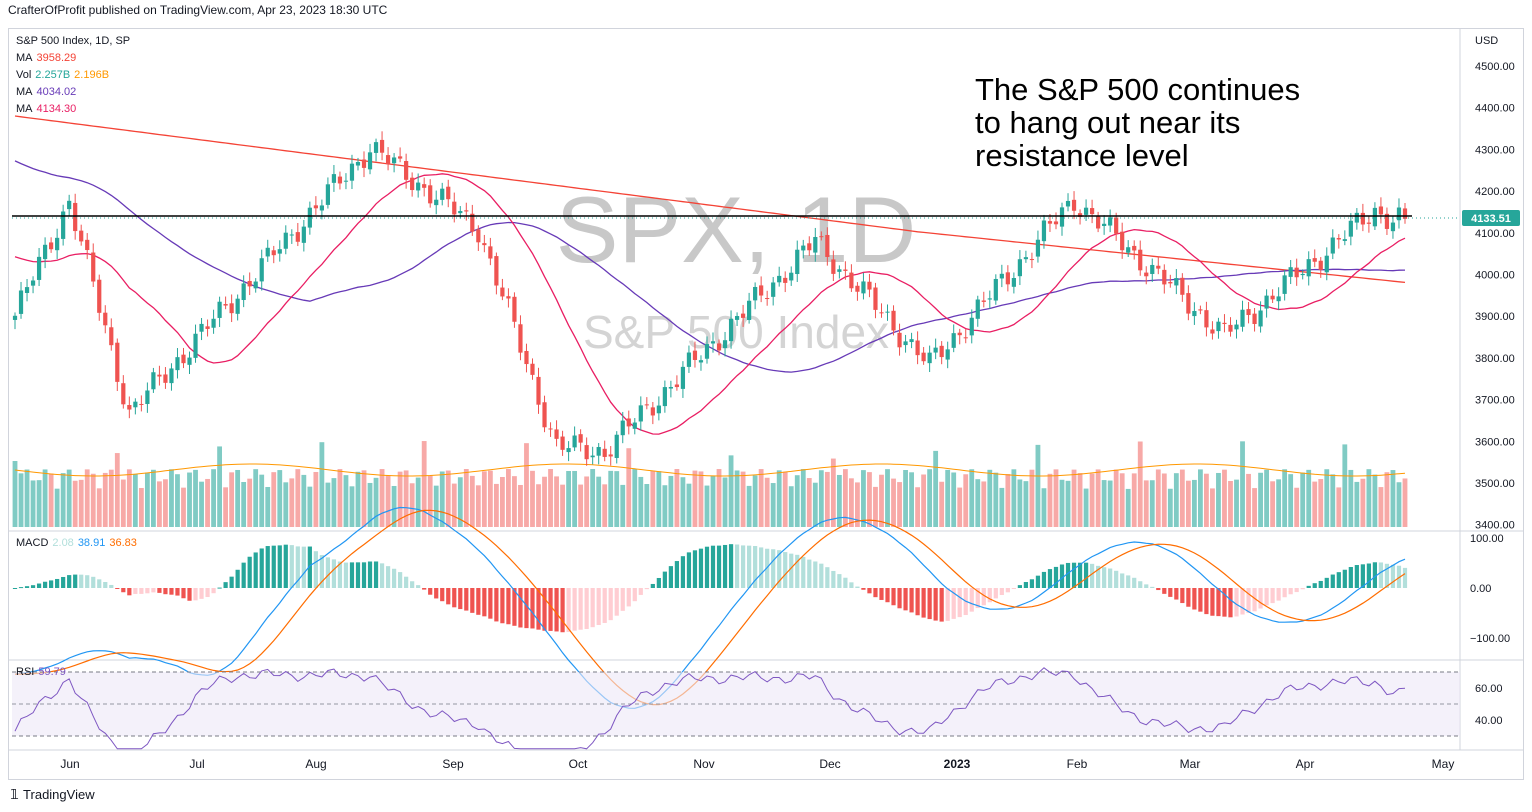 Image resolution: width=1532 pixels, height=812 pixels. I want to click on price-tick: 3900.00, so click(1495, 317).